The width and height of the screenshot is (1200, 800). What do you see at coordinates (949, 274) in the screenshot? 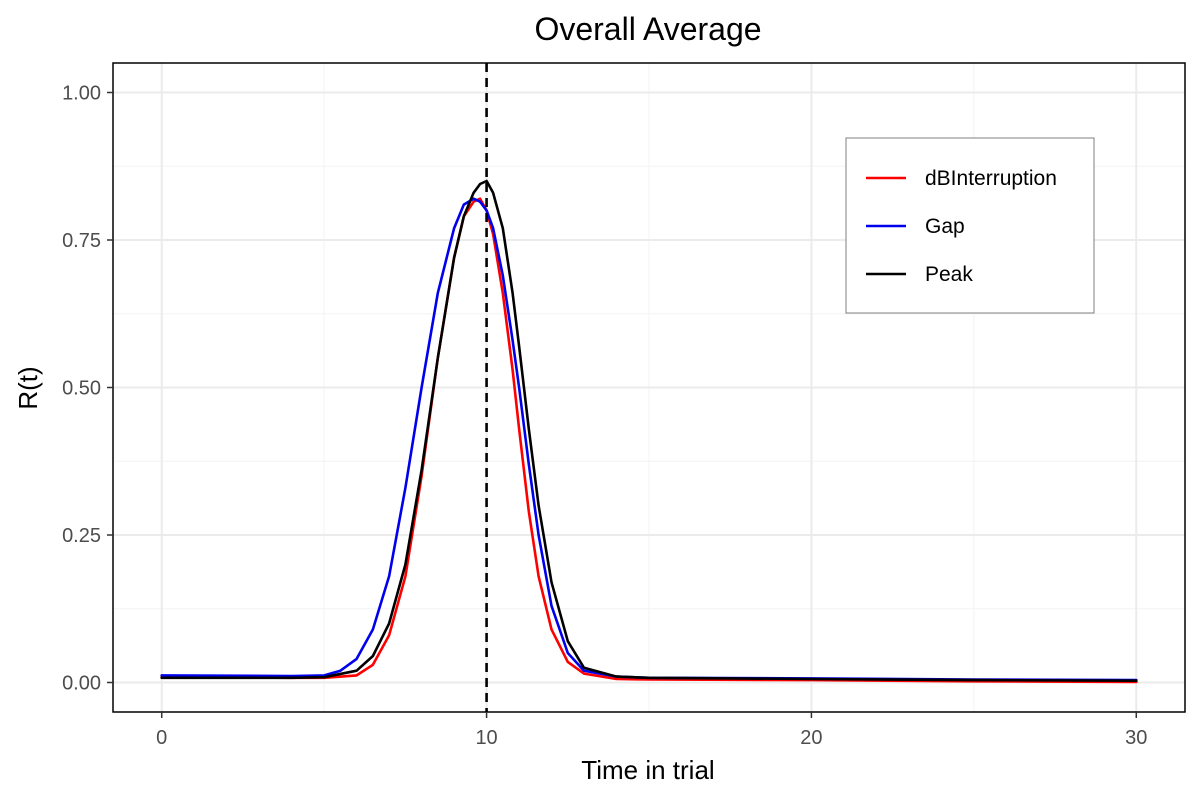
I see `legend-label-peak: Peak` at bounding box center [949, 274].